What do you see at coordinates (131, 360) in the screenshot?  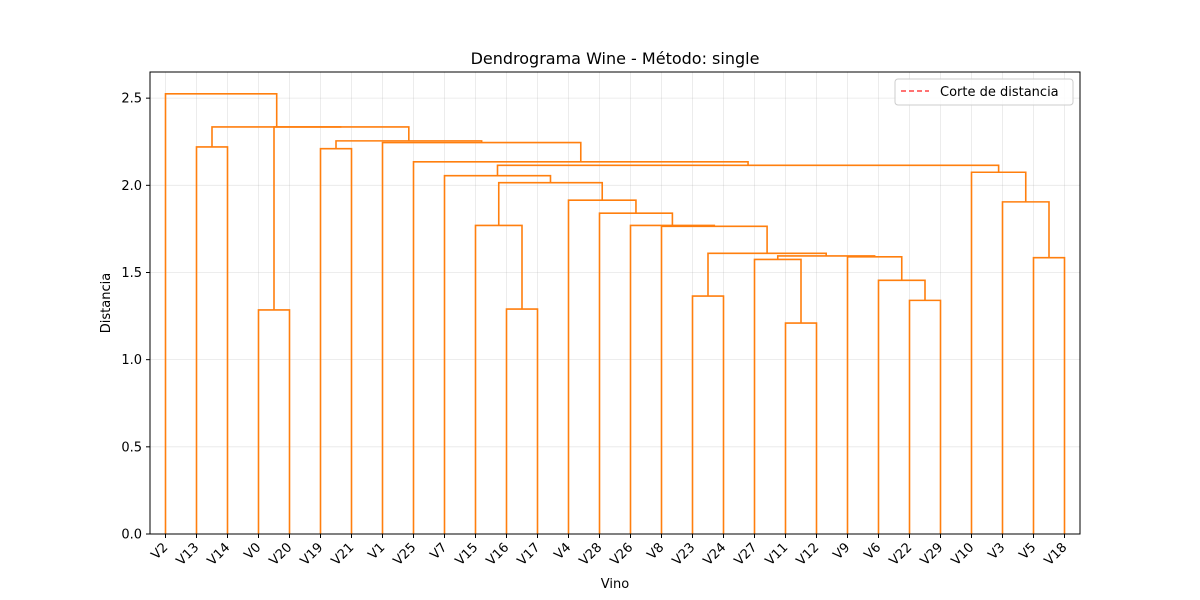 I see `y-tick-label: 1.0` at bounding box center [131, 360].